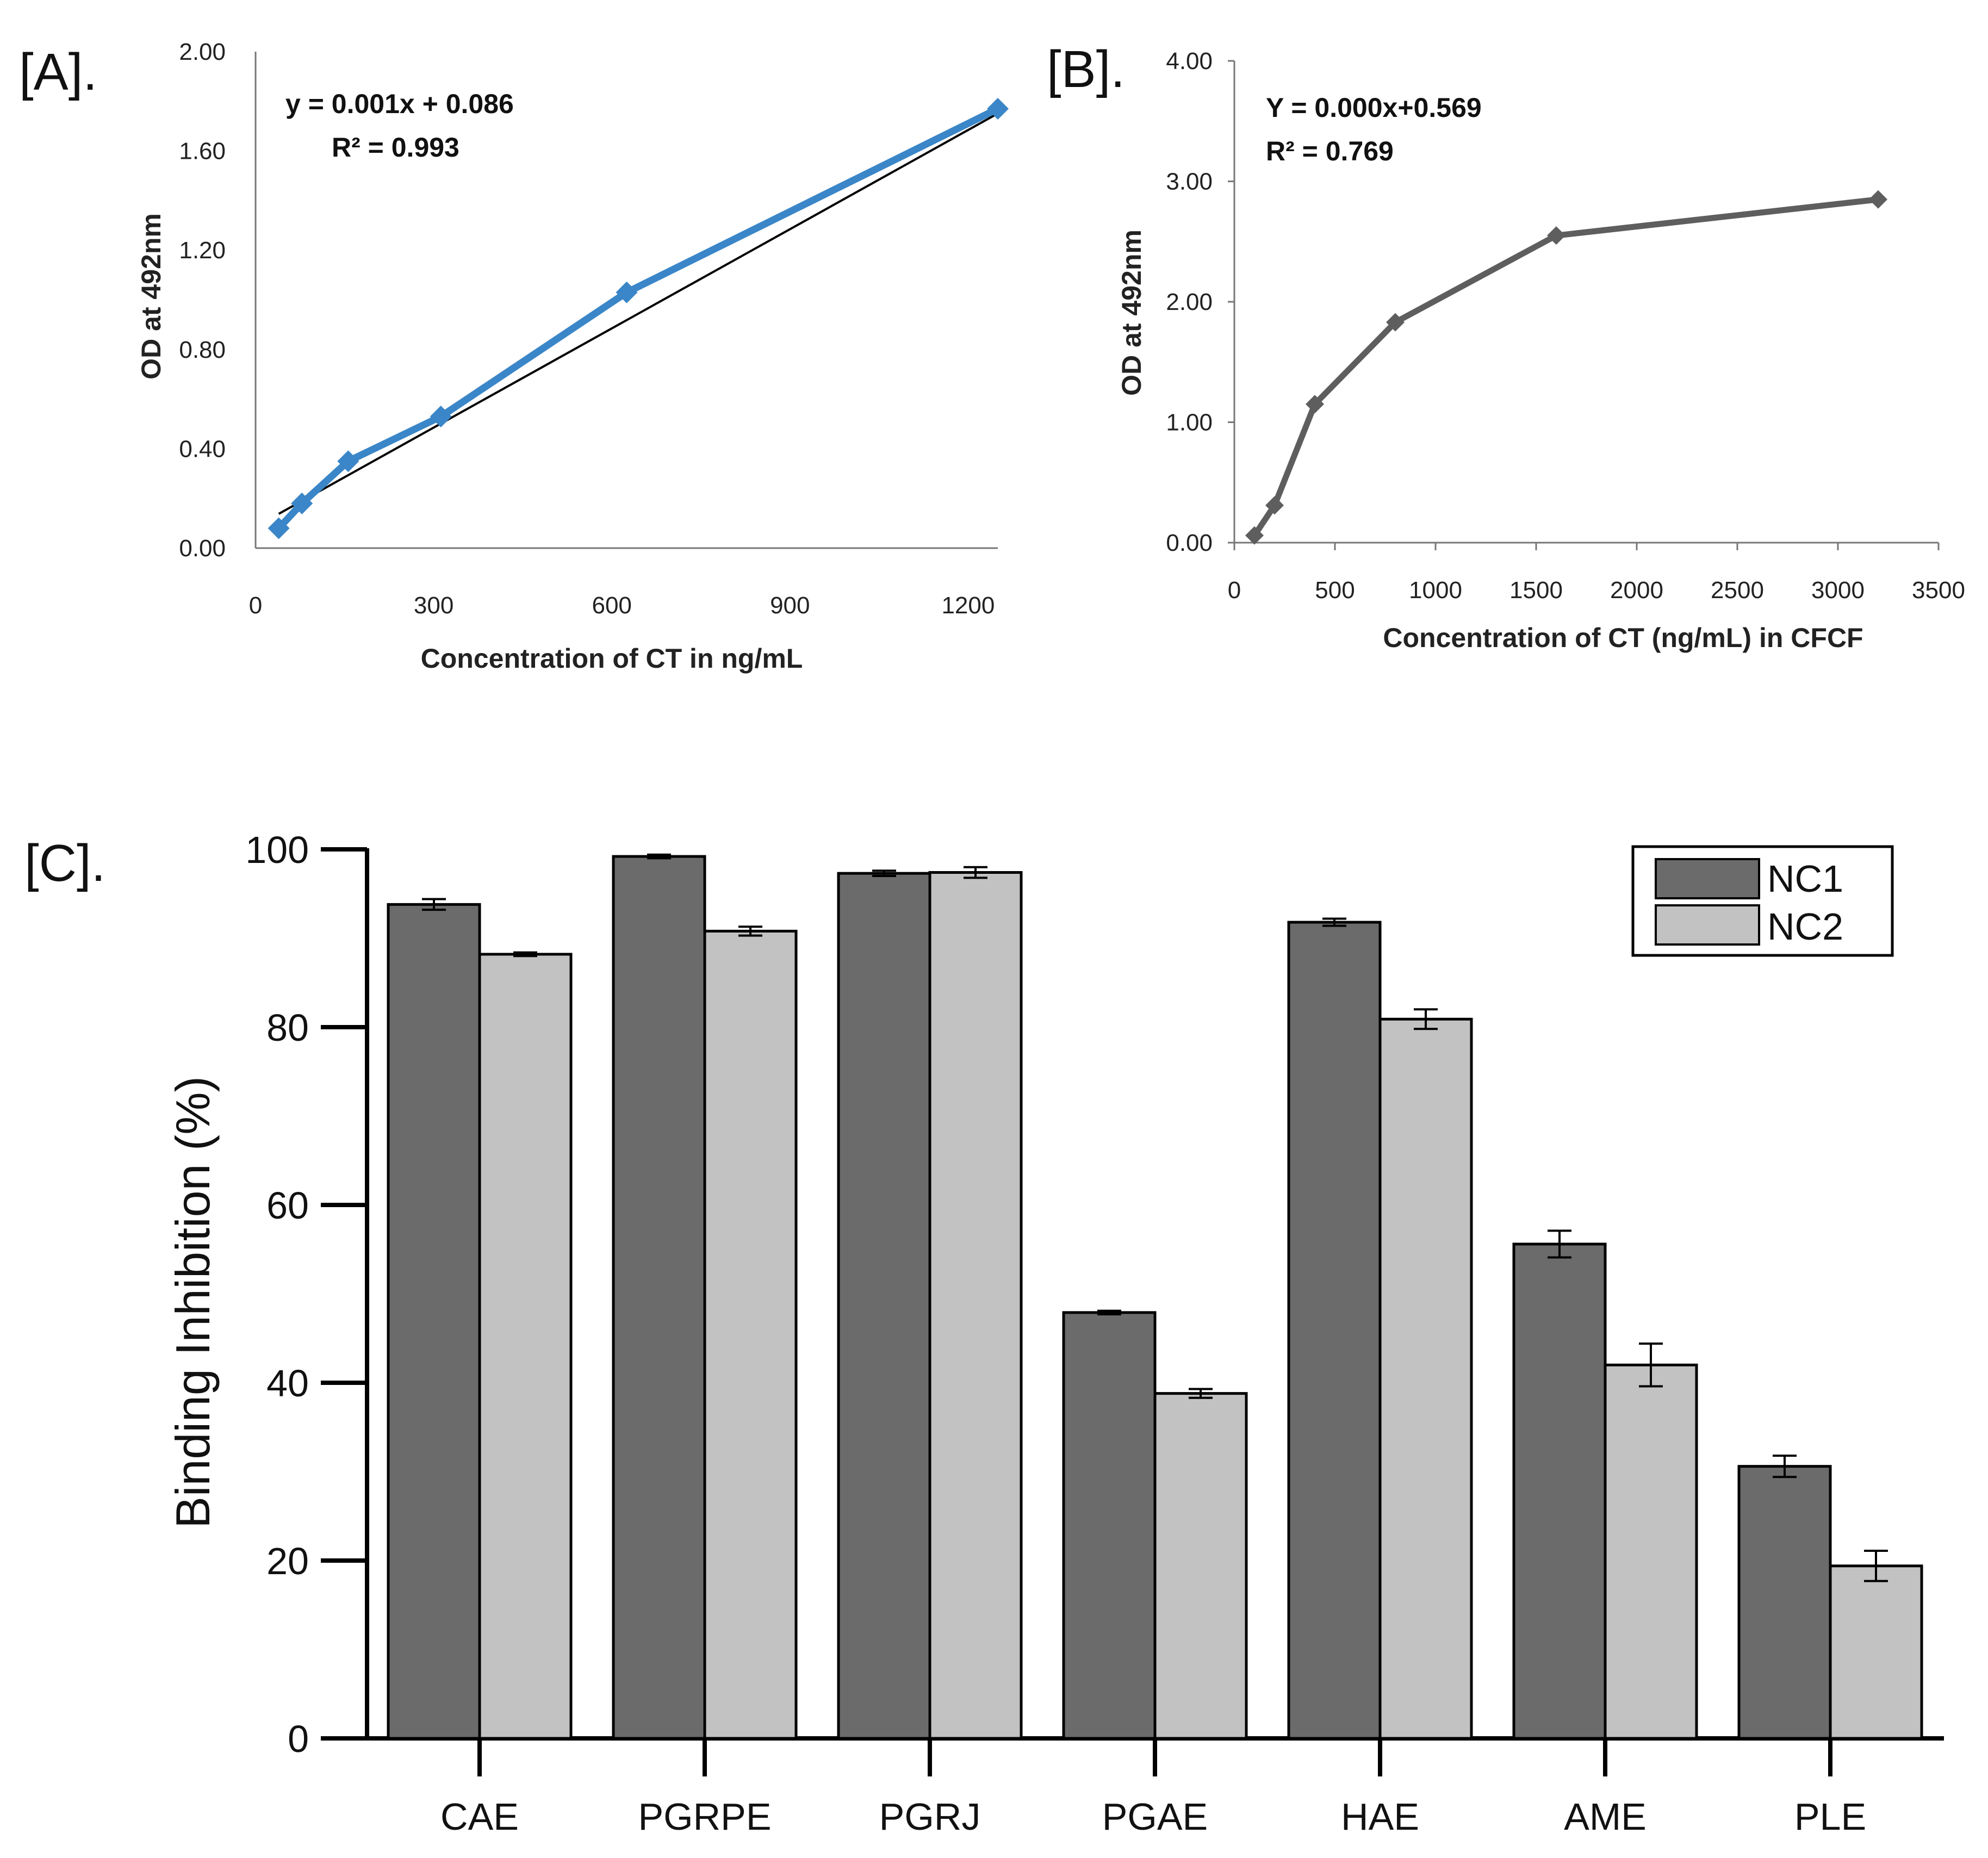 This screenshot has height=1858, width=1988. Describe the element at coordinates (202, 350) in the screenshot. I see `chart-a-y-tick-label: 0.80` at that location.